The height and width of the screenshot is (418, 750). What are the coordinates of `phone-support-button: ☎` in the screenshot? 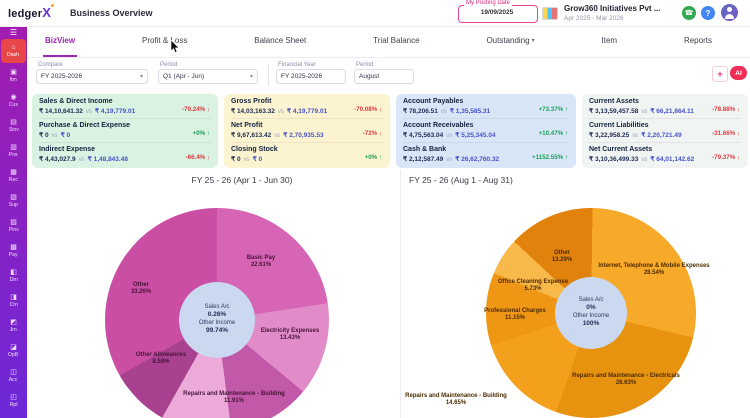 It's located at (689, 13).